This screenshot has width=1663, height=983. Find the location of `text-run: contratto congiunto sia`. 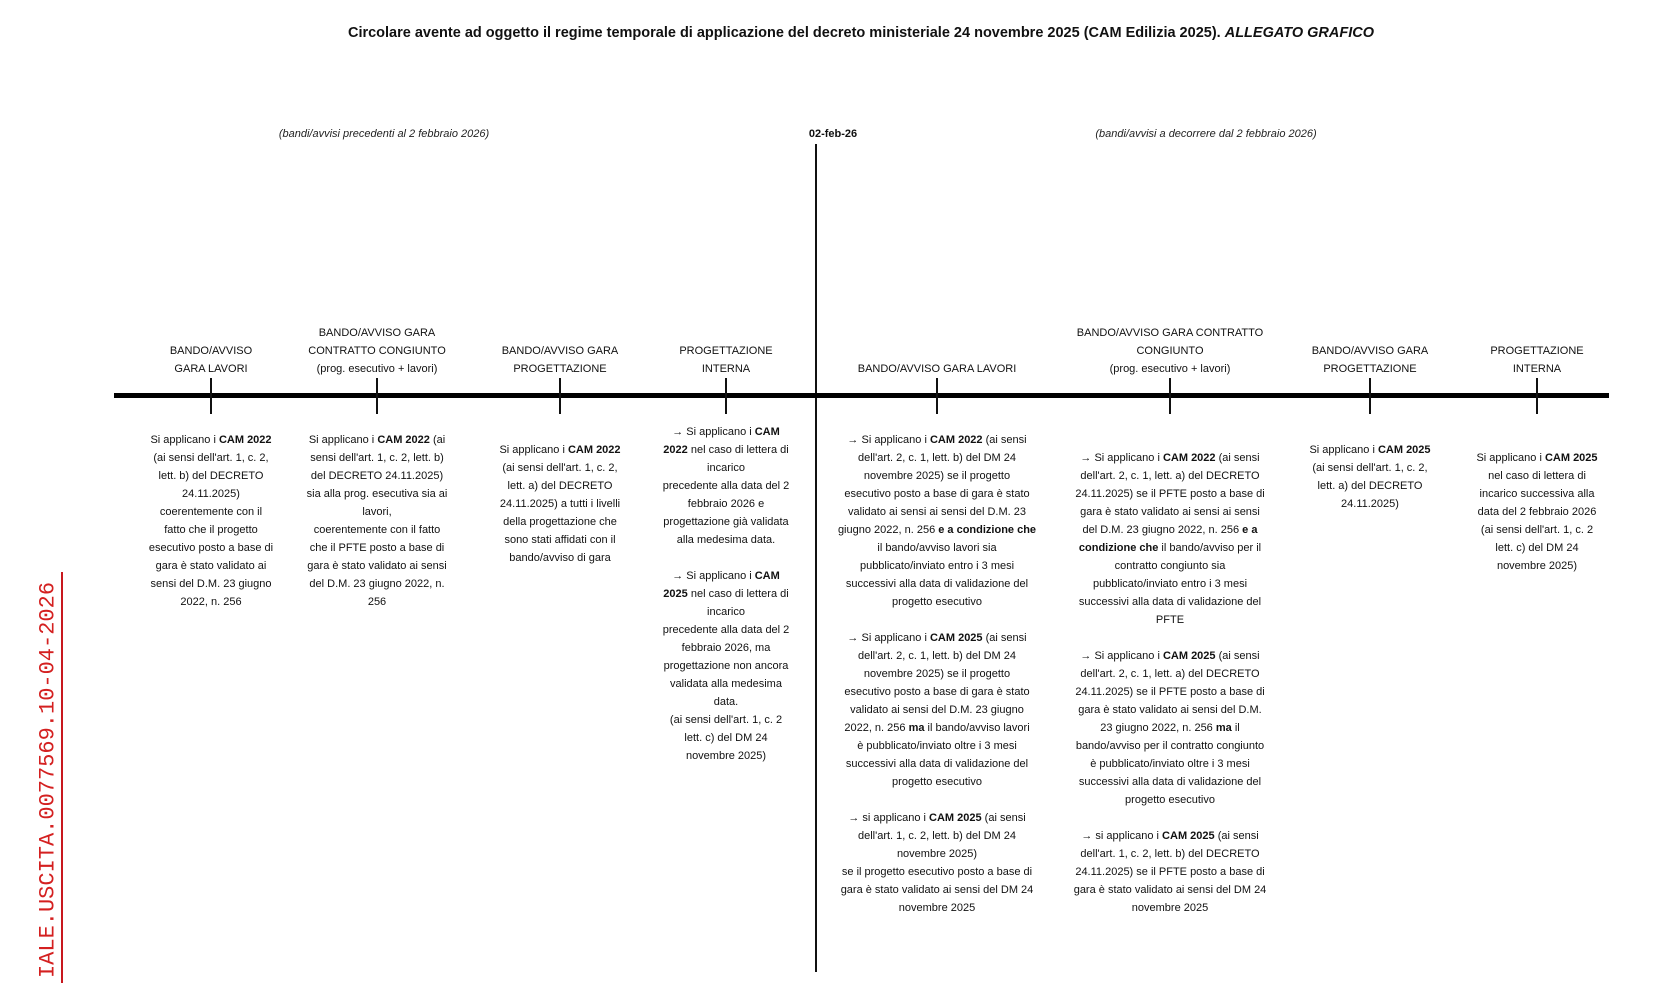

text-run: contratto congiunto sia is located at coordinates (1170, 566).